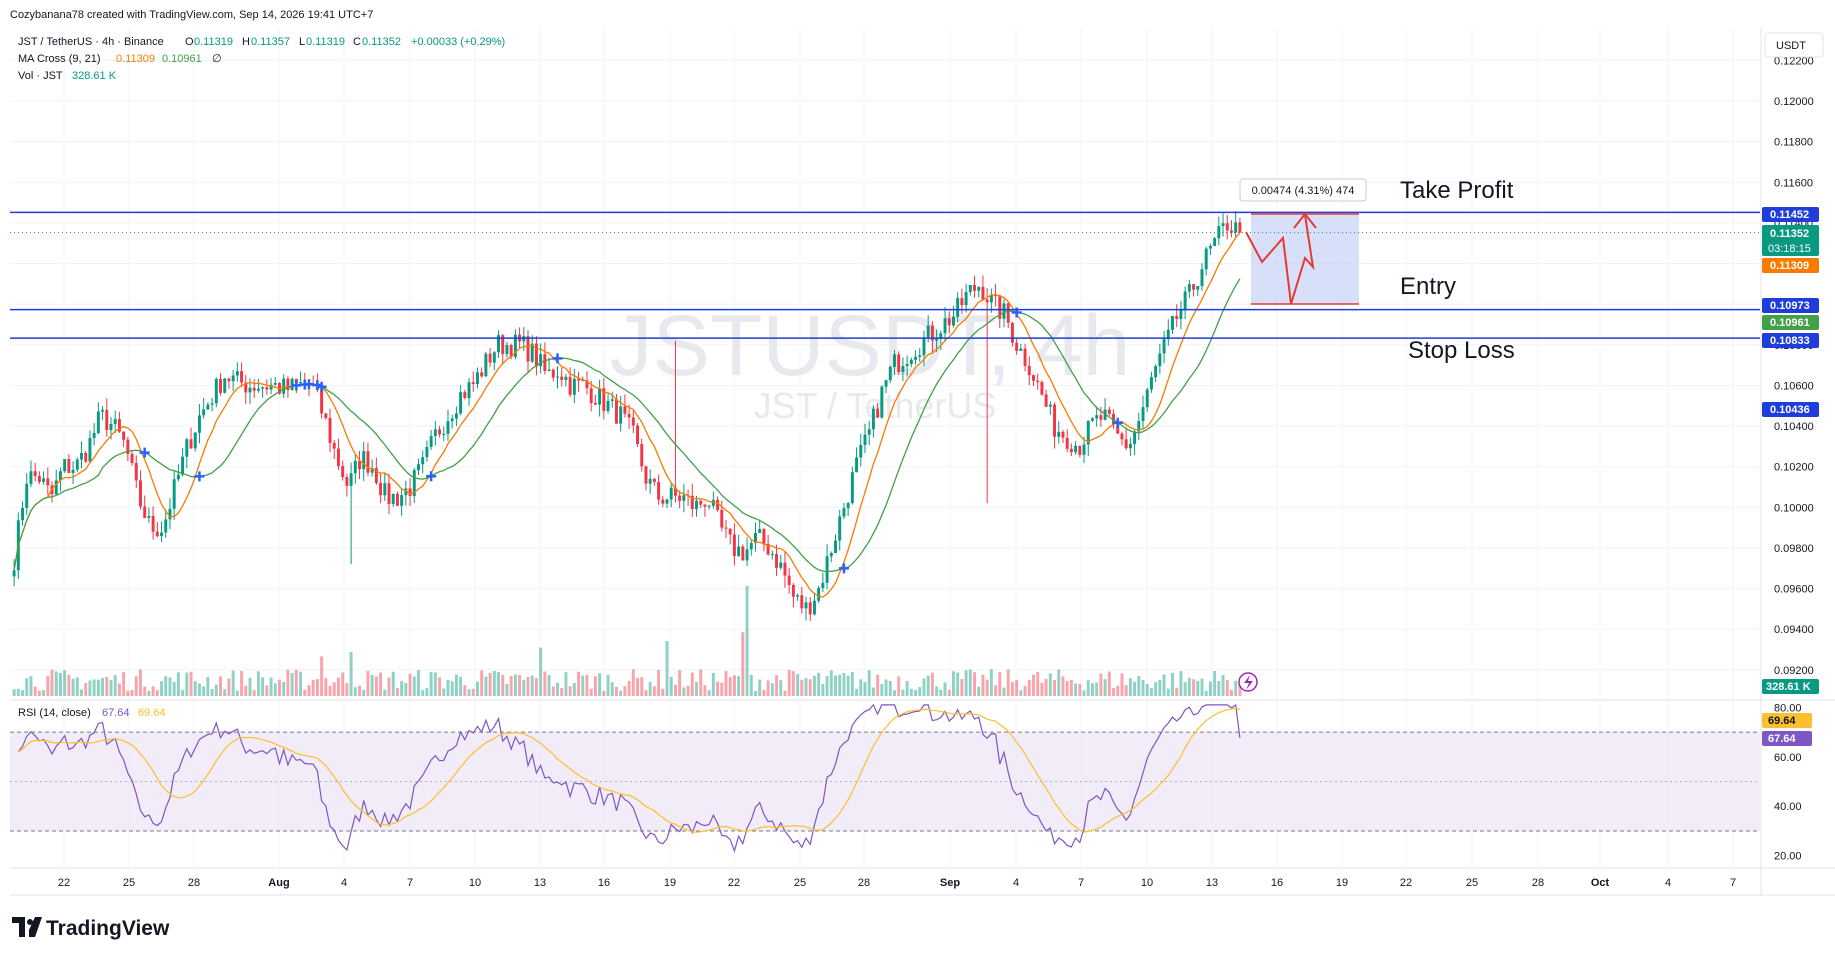 The image size is (1835, 954). Describe the element at coordinates (357, 42) in the screenshot. I see `ohlc-c-label: C` at that location.